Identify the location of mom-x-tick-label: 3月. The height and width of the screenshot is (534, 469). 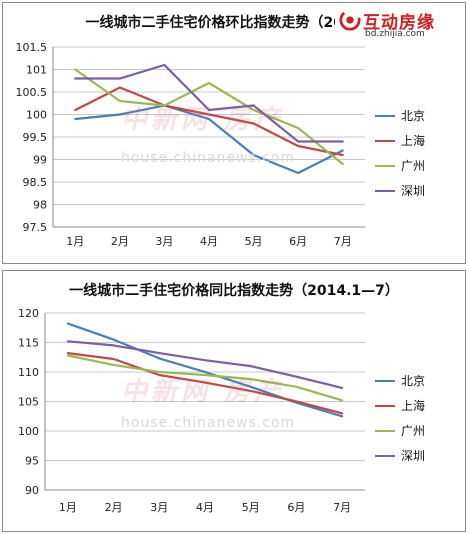
(164, 241).